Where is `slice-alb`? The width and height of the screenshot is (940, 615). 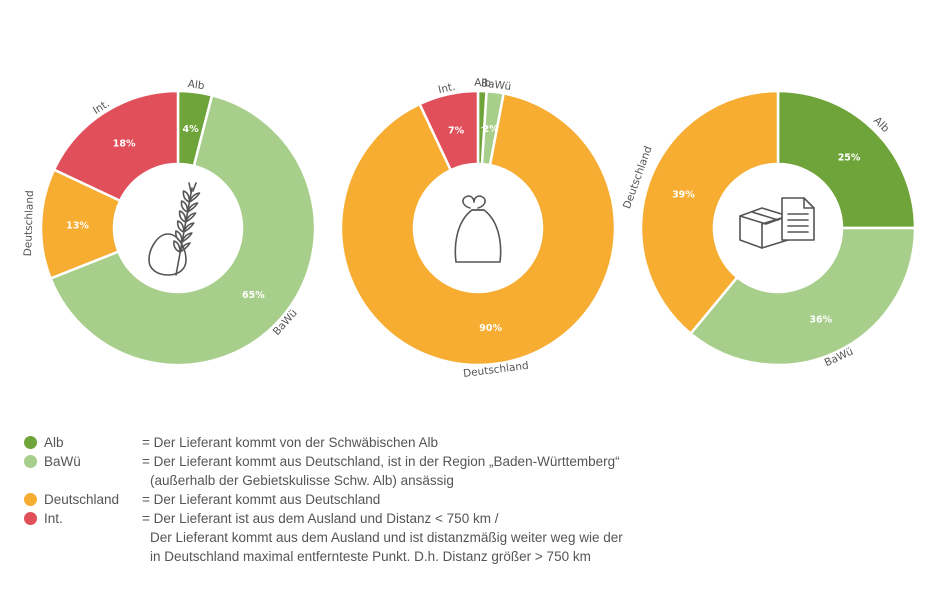
slice-alb is located at coordinates (846, 159).